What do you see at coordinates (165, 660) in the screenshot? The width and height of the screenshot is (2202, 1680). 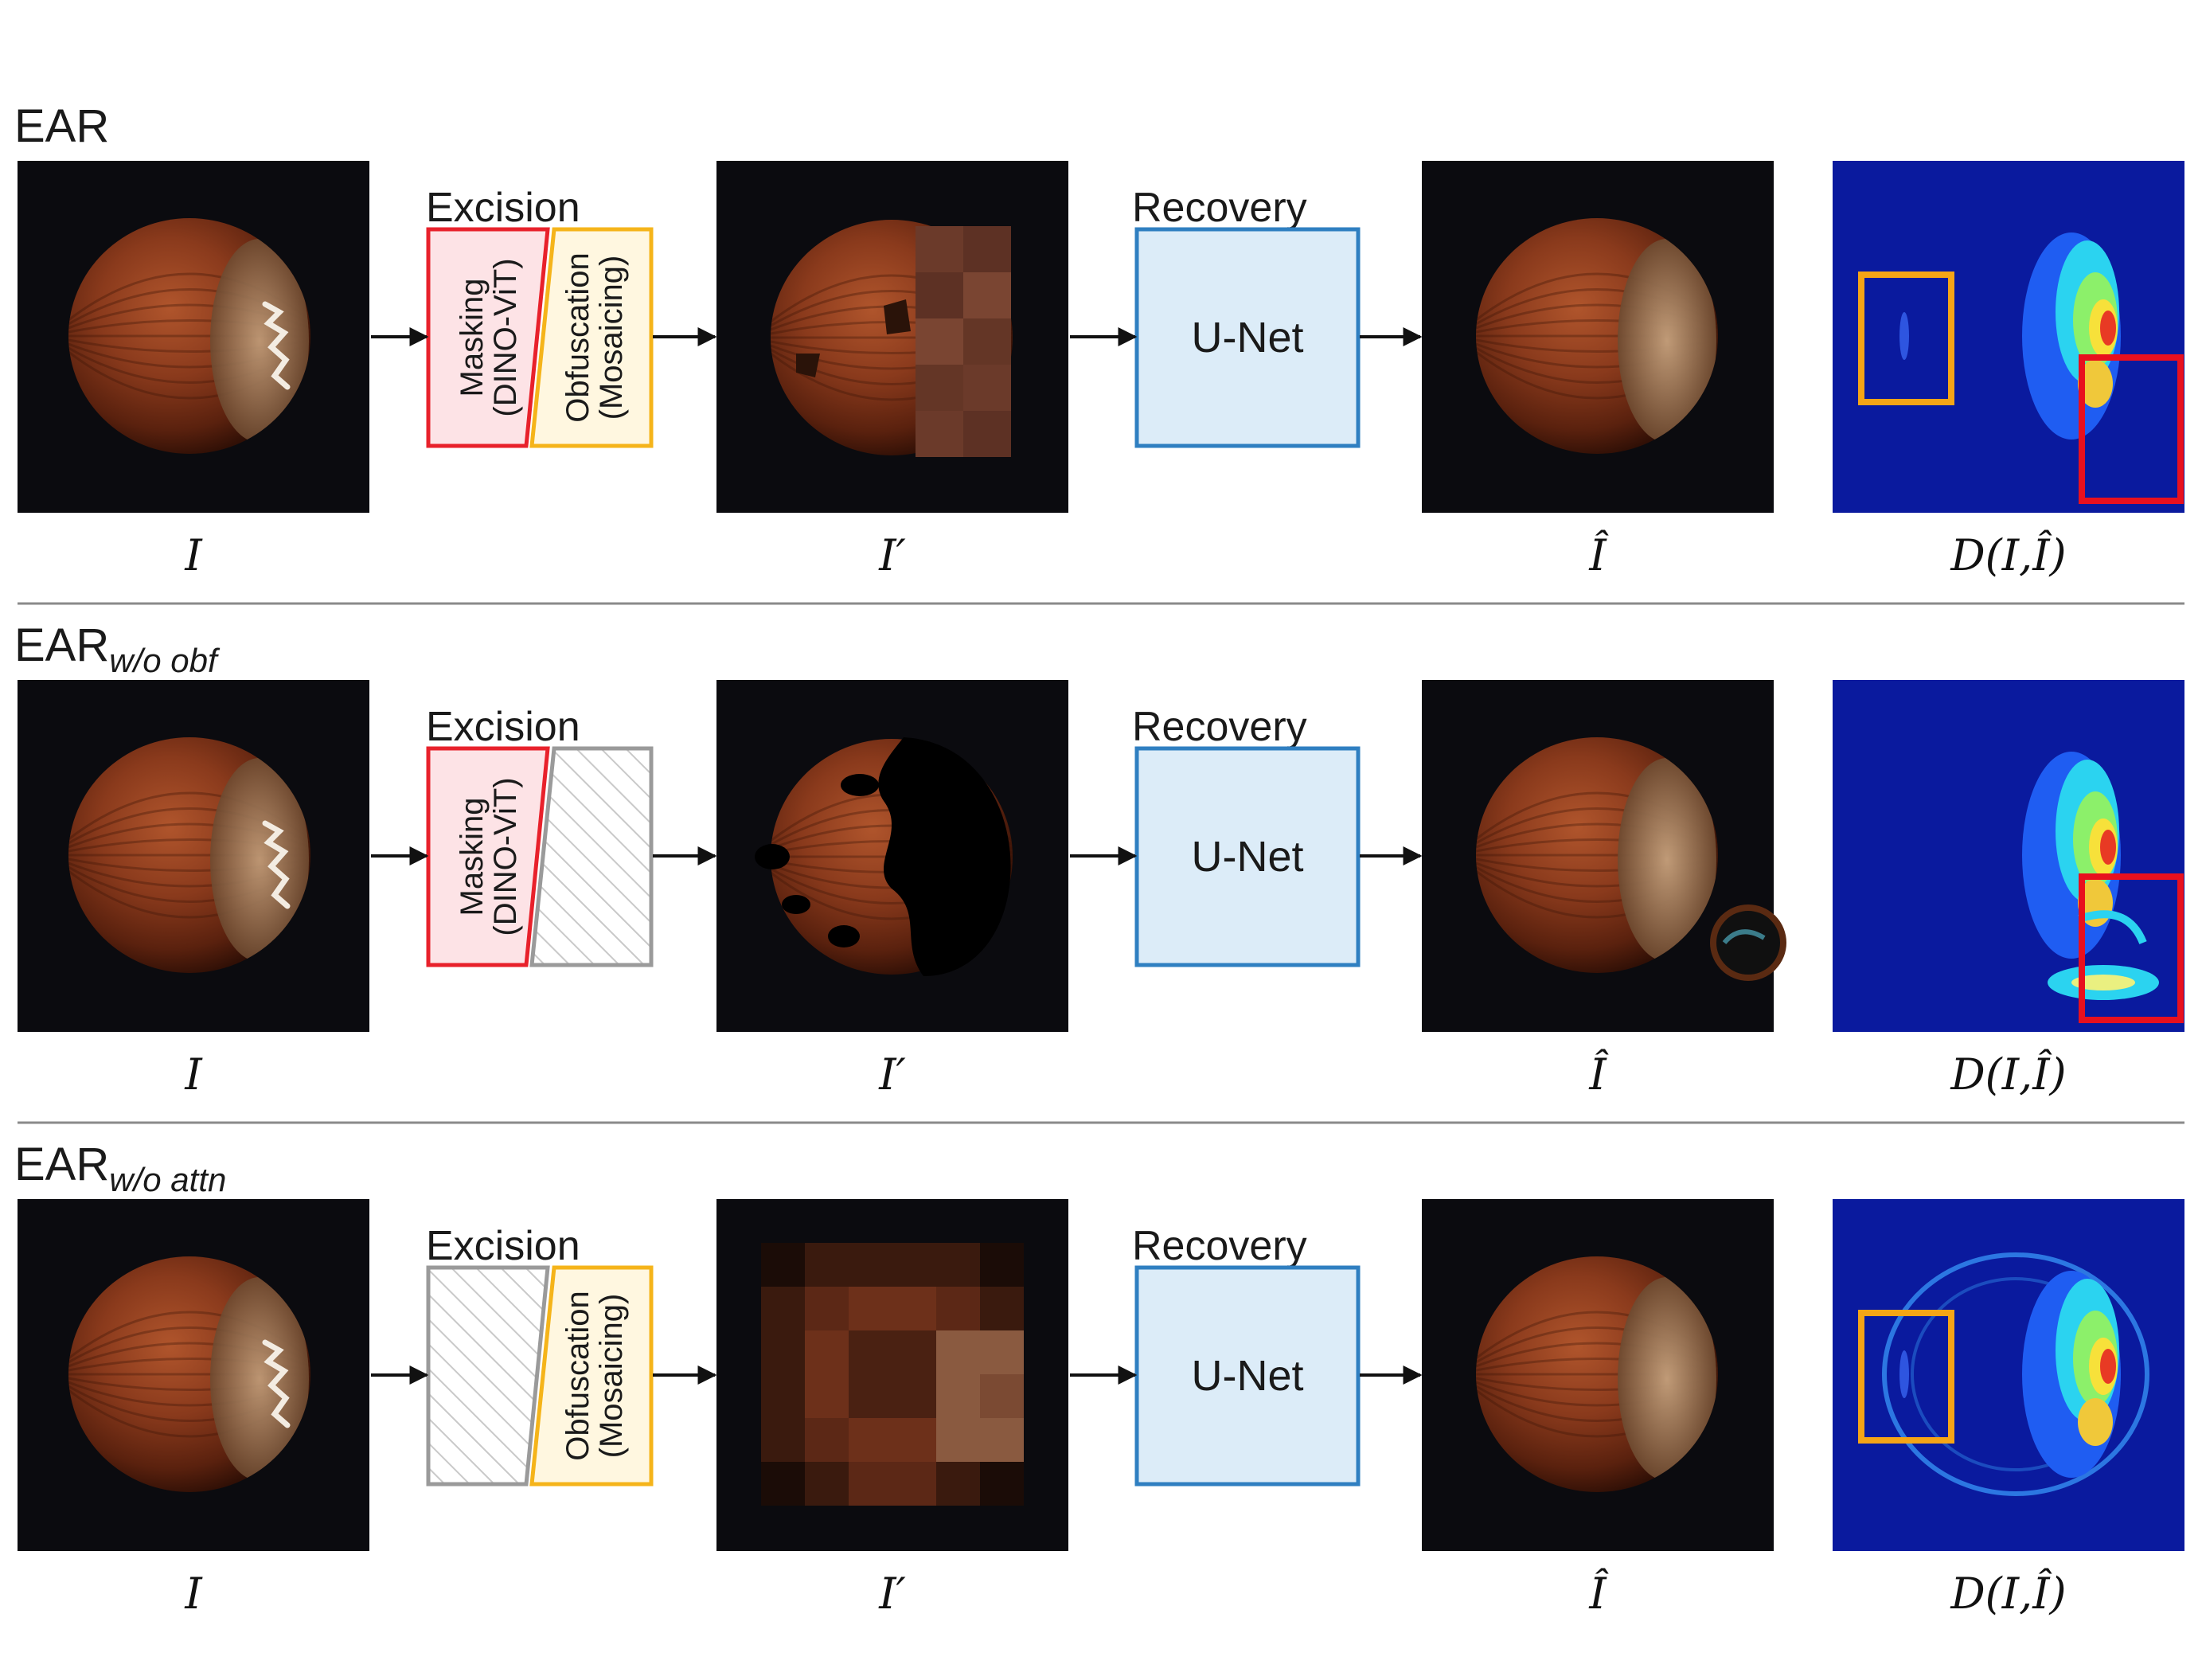 I see `row-title-subscript: w/o obf` at bounding box center [165, 660].